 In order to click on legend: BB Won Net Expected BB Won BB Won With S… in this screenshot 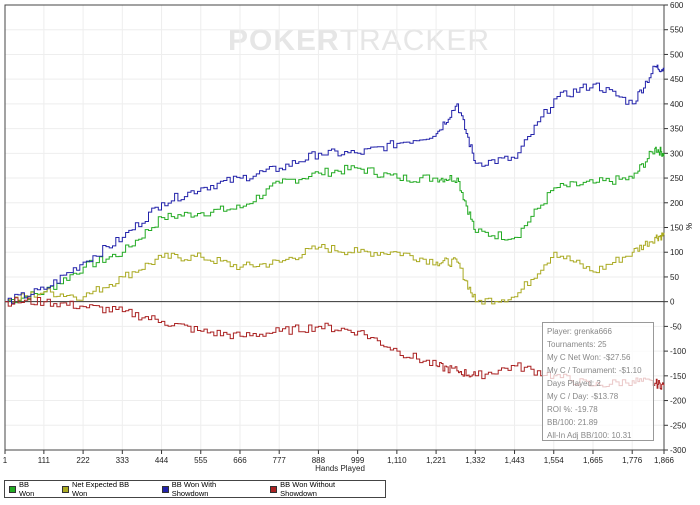, I will do `click(195, 489)`.